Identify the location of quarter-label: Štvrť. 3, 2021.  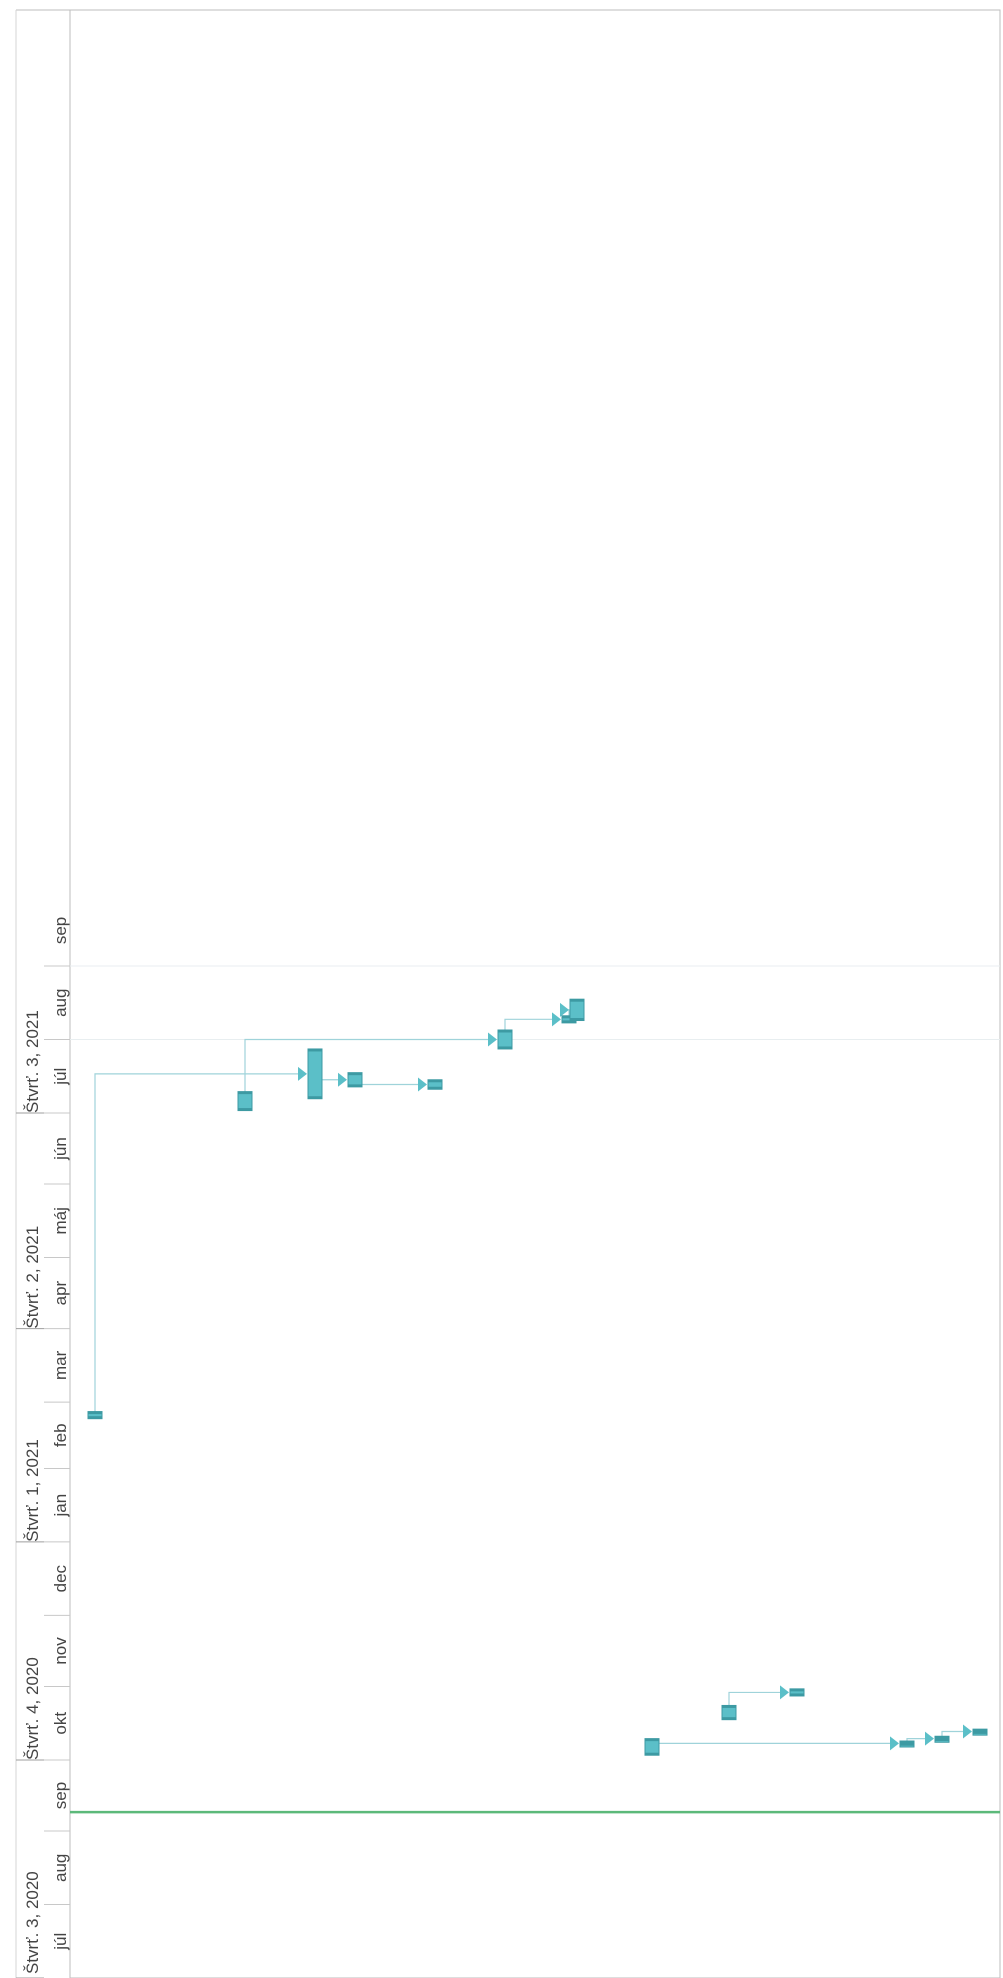
(32, 1061).